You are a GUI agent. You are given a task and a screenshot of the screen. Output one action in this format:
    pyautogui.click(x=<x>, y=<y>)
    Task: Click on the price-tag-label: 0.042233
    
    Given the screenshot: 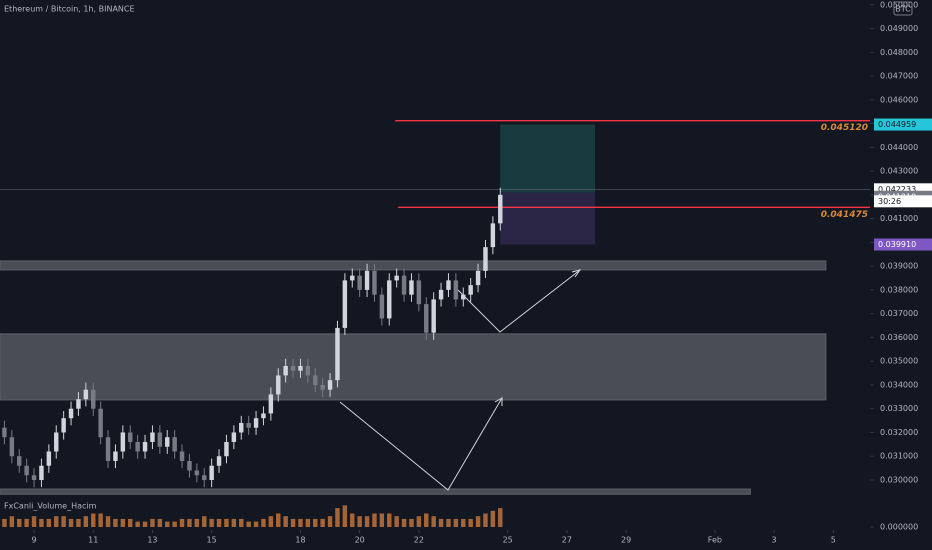 What is the action you would take?
    pyautogui.click(x=897, y=189)
    